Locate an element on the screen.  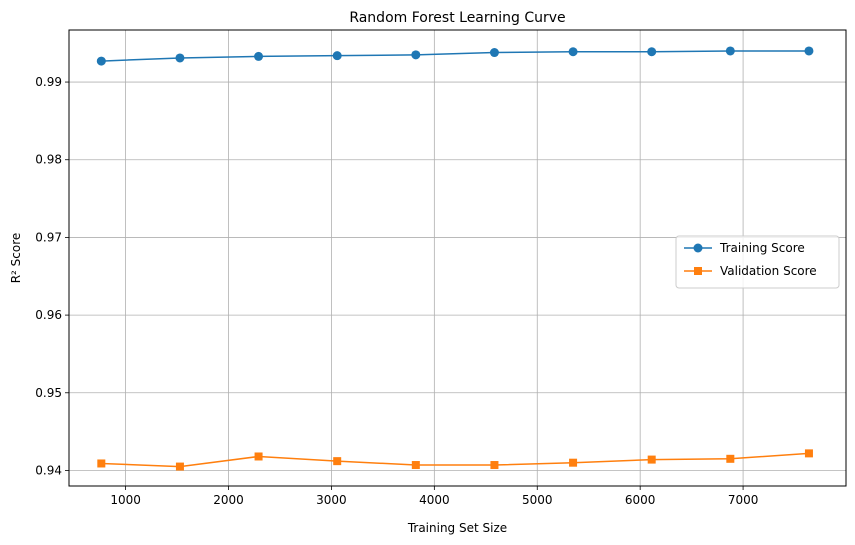
y-axis-label: R² Score is located at coordinates (16, 258).